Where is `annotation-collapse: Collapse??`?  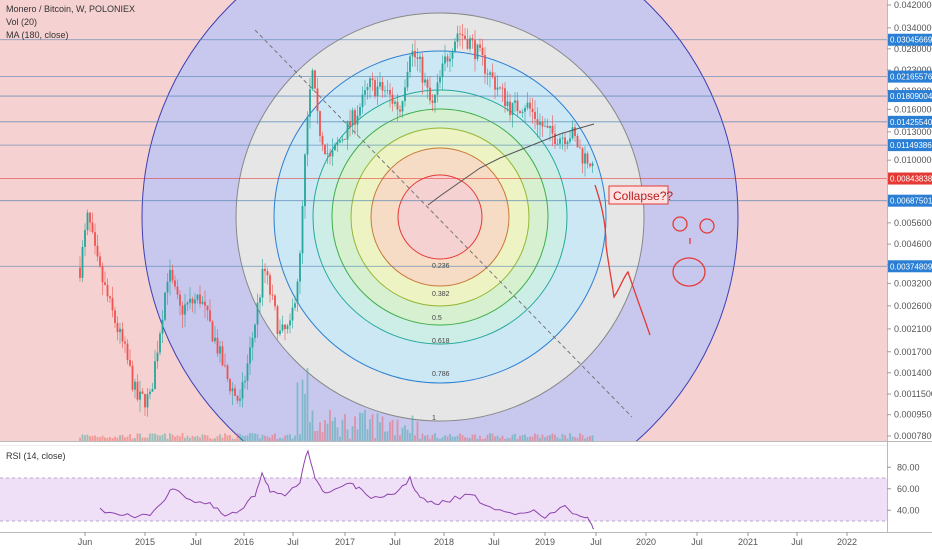
annotation-collapse: Collapse?? is located at coordinates (640, 195).